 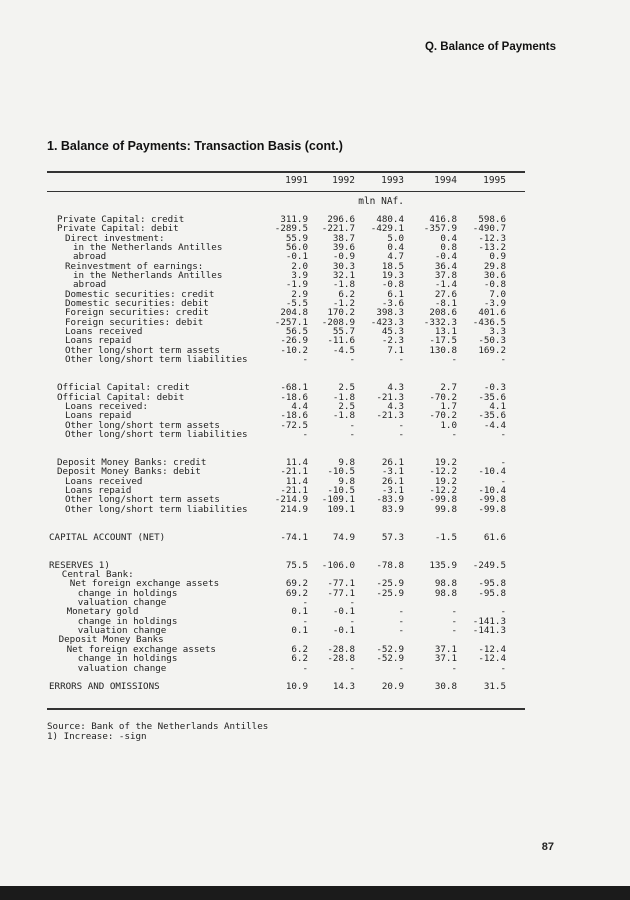 What do you see at coordinates (492, 313) in the screenshot?
I see `cell-1995: 401.6` at bounding box center [492, 313].